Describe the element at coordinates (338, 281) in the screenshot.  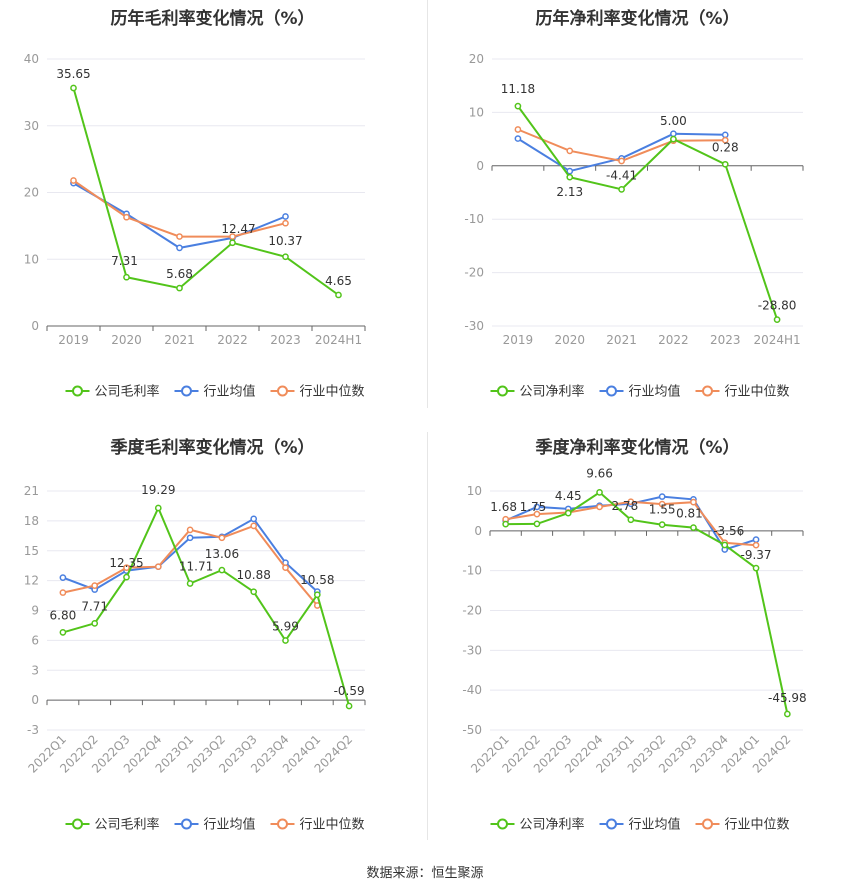
I see `data-label: 4.65` at that location.